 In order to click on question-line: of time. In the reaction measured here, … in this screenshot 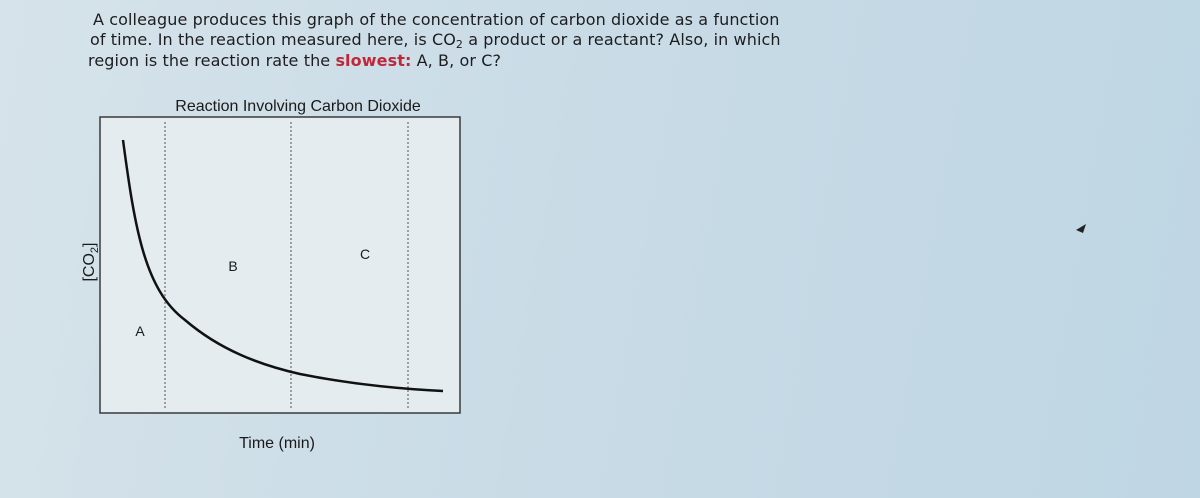, I will do `click(435, 40)`.